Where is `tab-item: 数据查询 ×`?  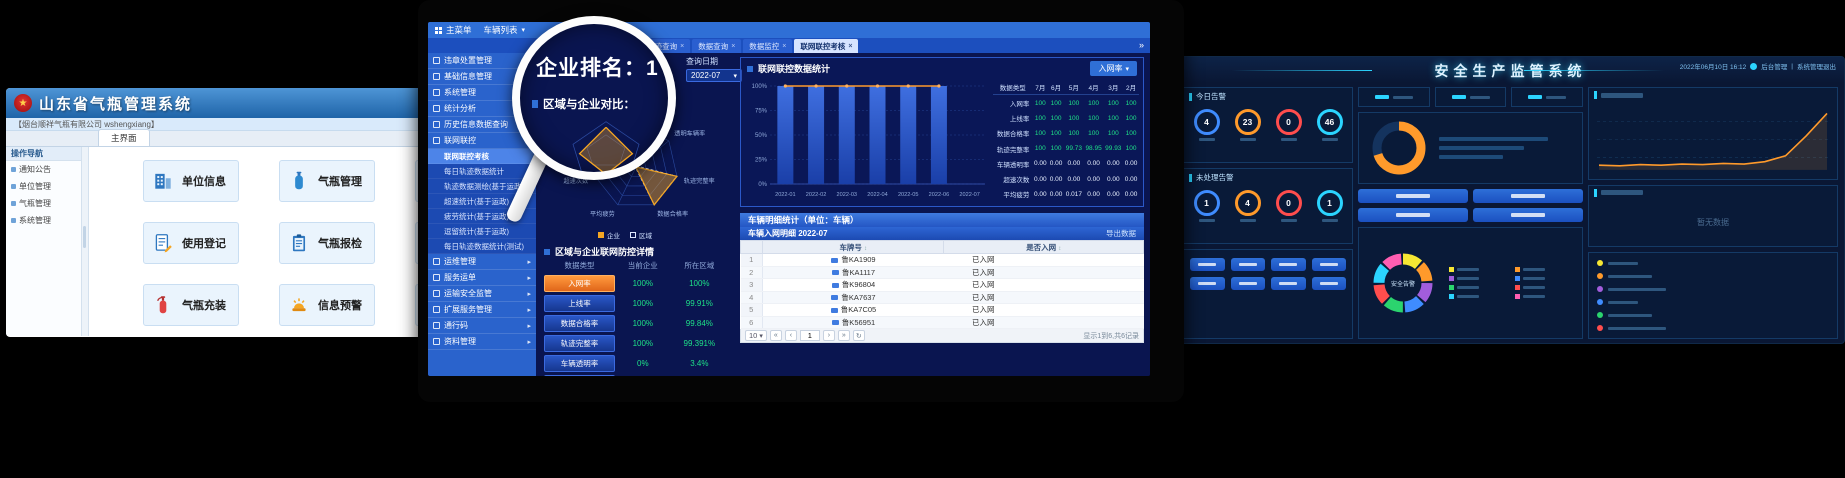 tab-item: 数据查询 × is located at coordinates (717, 46).